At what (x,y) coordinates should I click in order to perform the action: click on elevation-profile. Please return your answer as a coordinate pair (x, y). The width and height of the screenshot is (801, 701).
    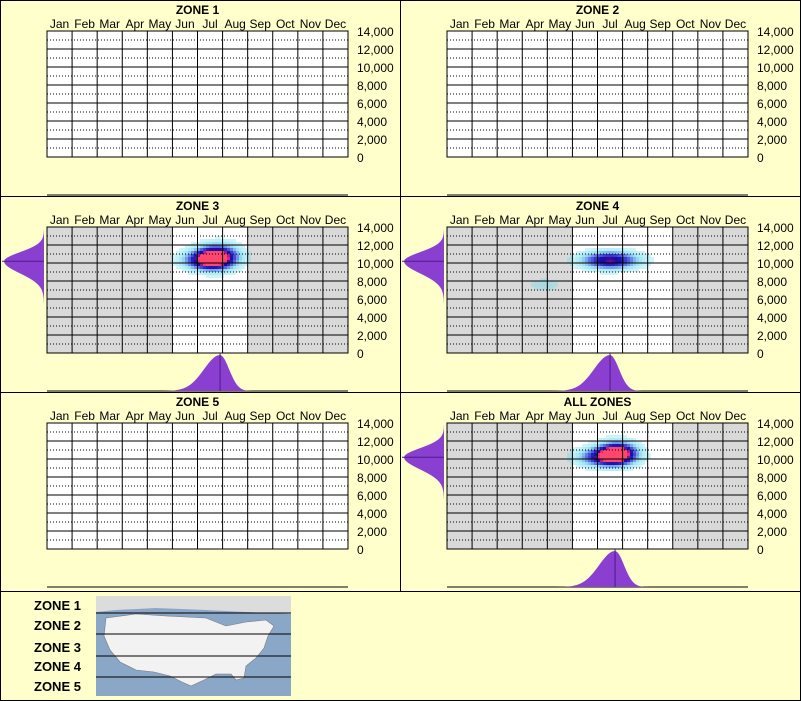
    Looking at the image, I should click on (424, 266).